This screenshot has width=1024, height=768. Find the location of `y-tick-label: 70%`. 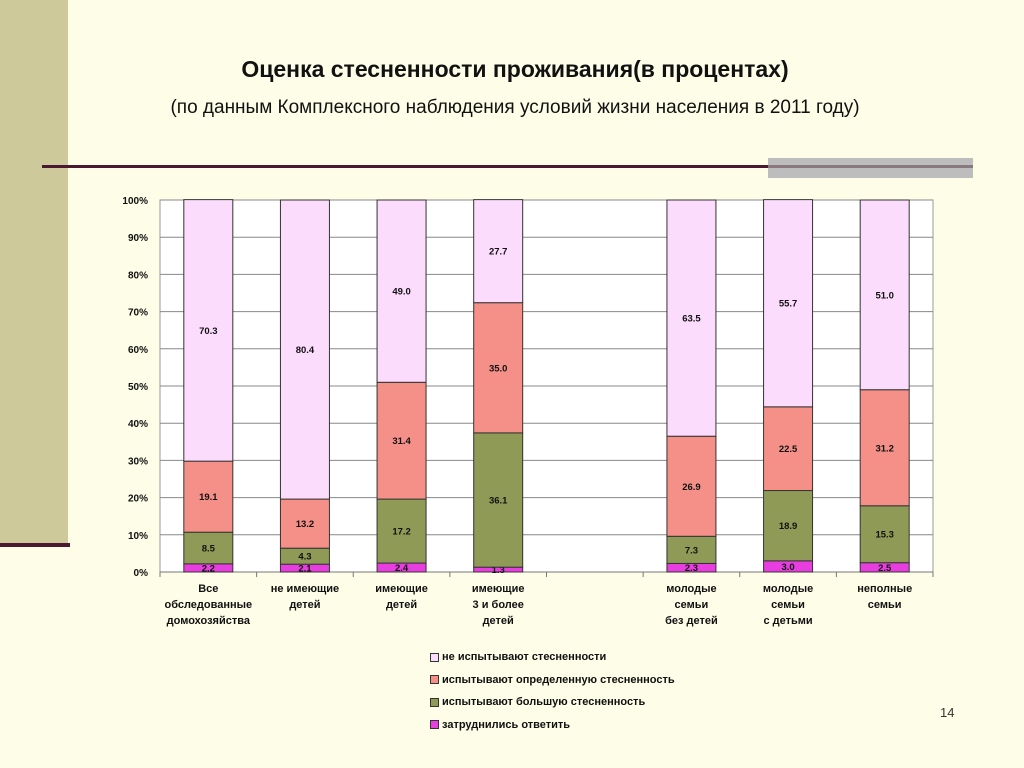

y-tick-label: 70% is located at coordinates (138, 313).